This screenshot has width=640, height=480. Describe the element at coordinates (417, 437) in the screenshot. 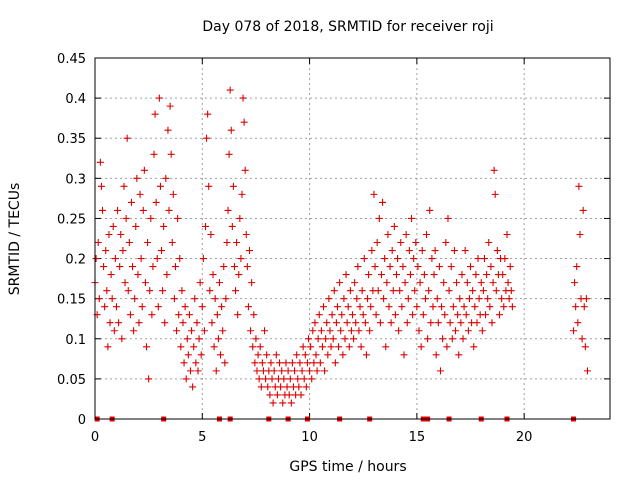

I see `x-tick-label: 15` at that location.